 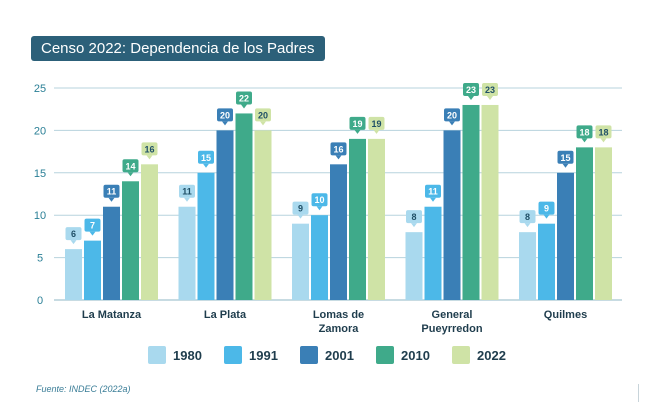 I want to click on y-tick-label: 15, so click(x=40, y=174).